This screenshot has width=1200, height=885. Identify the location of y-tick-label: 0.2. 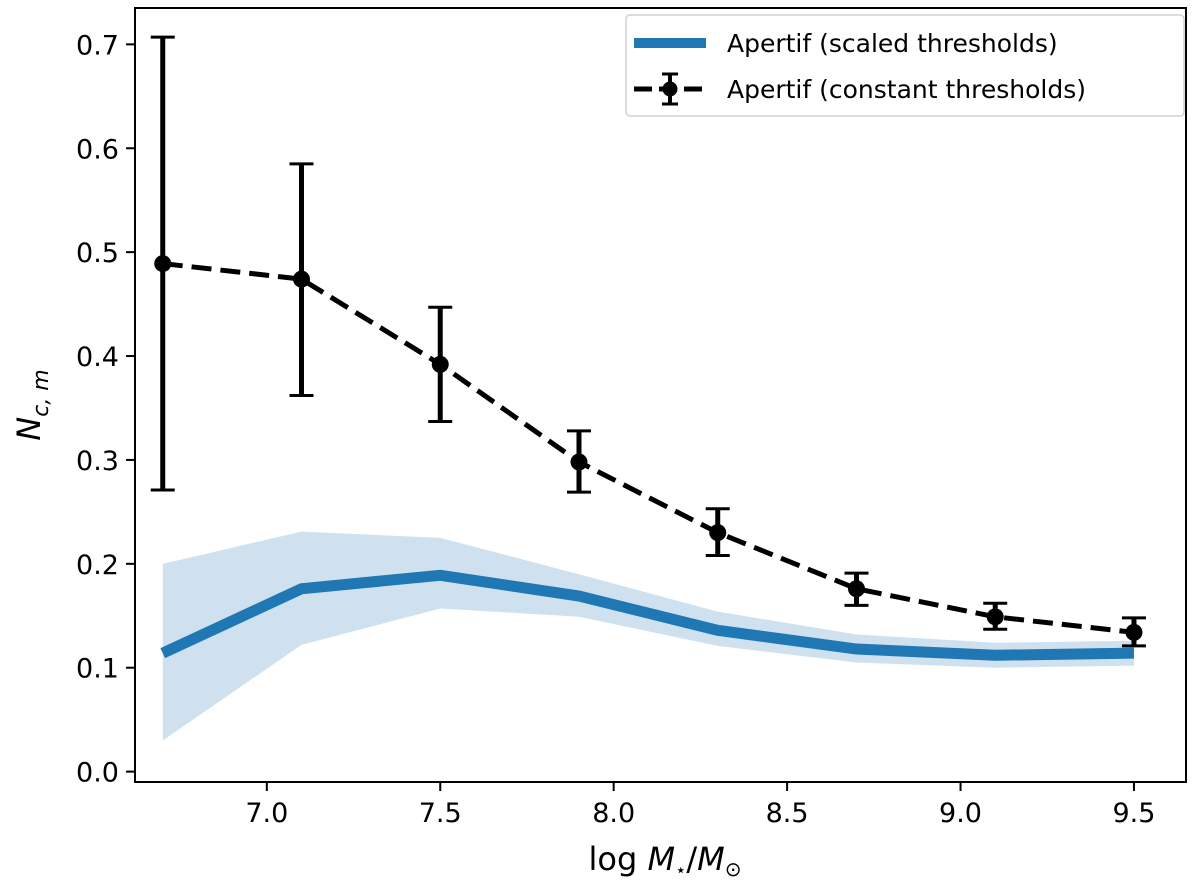
(97, 565).